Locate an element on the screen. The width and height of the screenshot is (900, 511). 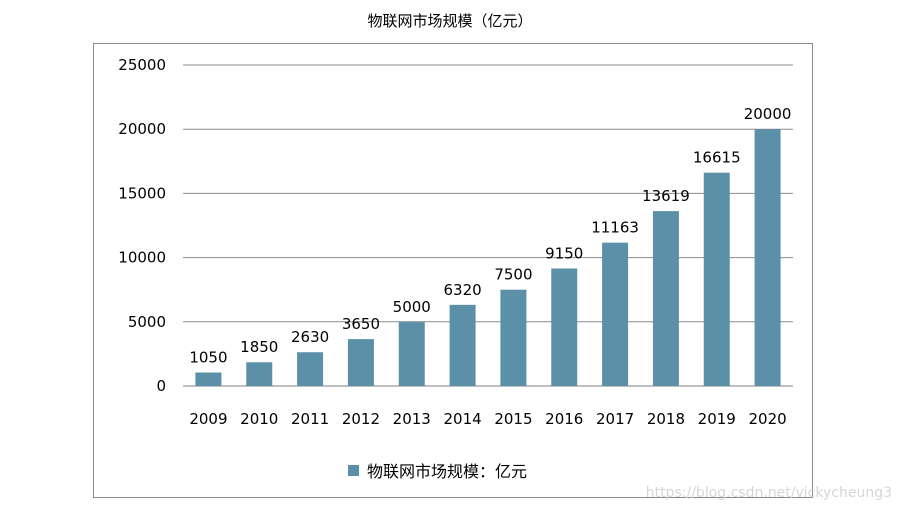
watermark: https://blog.csdn.net/vickycheung3 is located at coordinates (768, 493).